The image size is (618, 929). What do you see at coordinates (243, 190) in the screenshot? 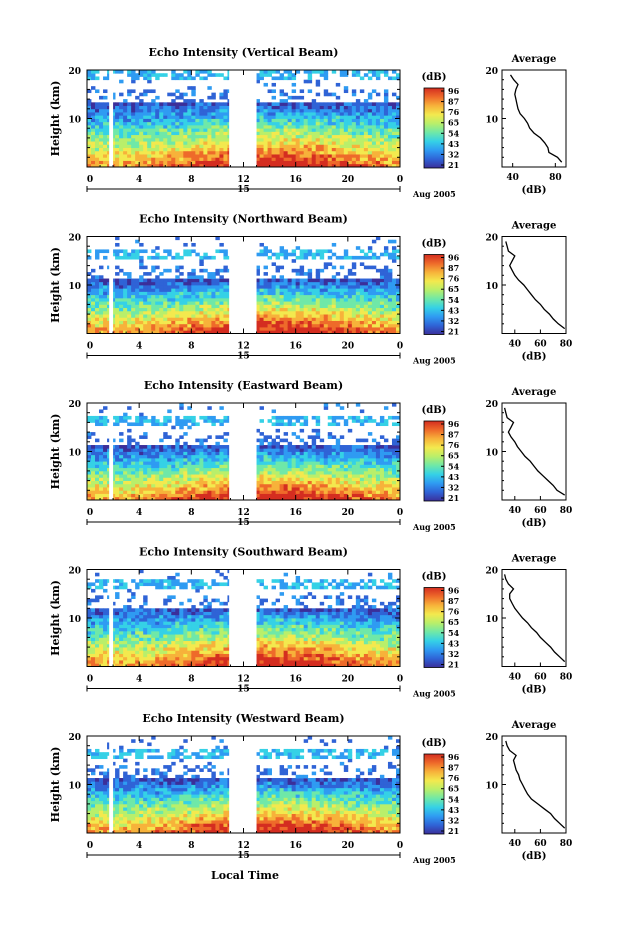
I see `date-label: 15` at bounding box center [243, 190].